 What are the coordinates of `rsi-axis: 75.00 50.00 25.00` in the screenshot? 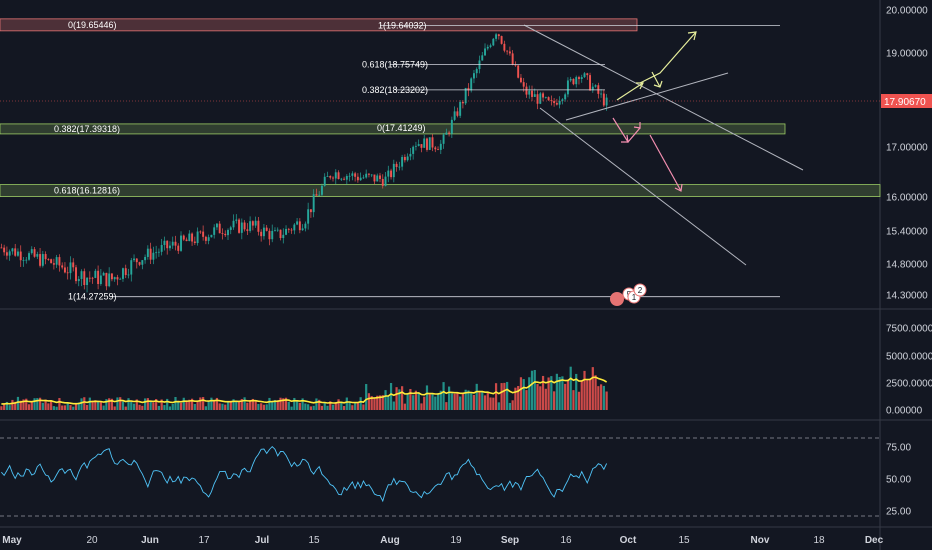 It's located at (898, 480).